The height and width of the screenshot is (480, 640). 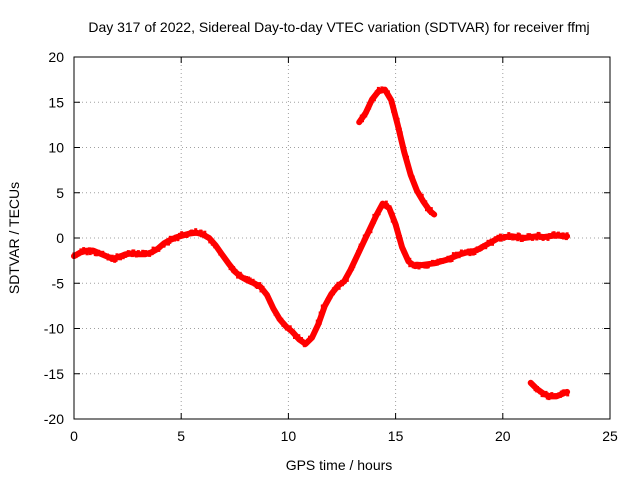 What do you see at coordinates (54, 329) in the screenshot?
I see `y-tick-label: -10` at bounding box center [54, 329].